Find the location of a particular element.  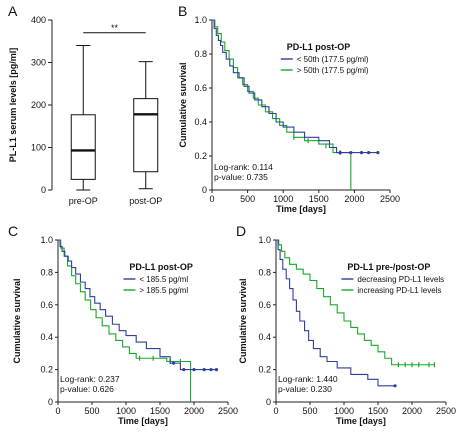

legend-label: < 50th (177.5 pg/ml) is located at coordinates (333, 59).